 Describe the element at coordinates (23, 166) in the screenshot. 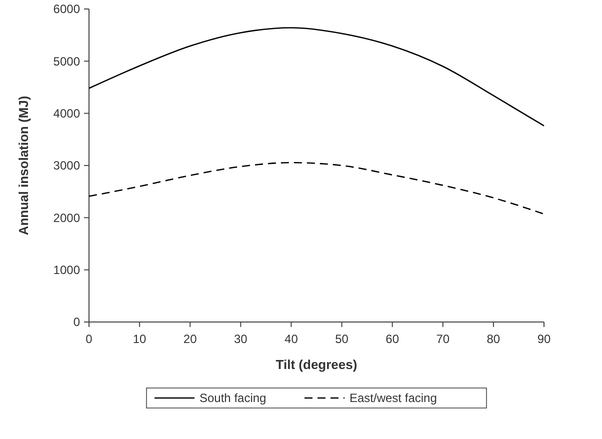

I see `y-axis-title: Annual insolation (MJ)` at that location.